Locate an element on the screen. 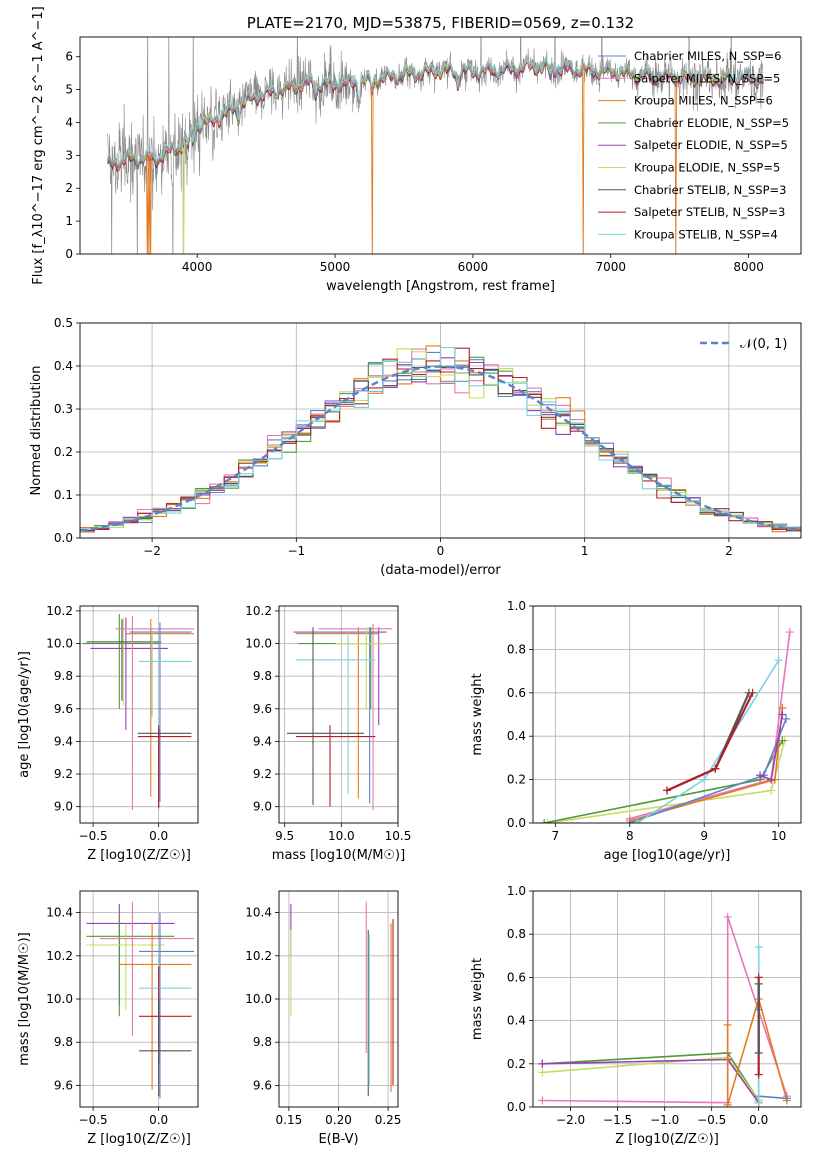 The image size is (819, 1170). x-tick-label: 8 is located at coordinates (630, 836).